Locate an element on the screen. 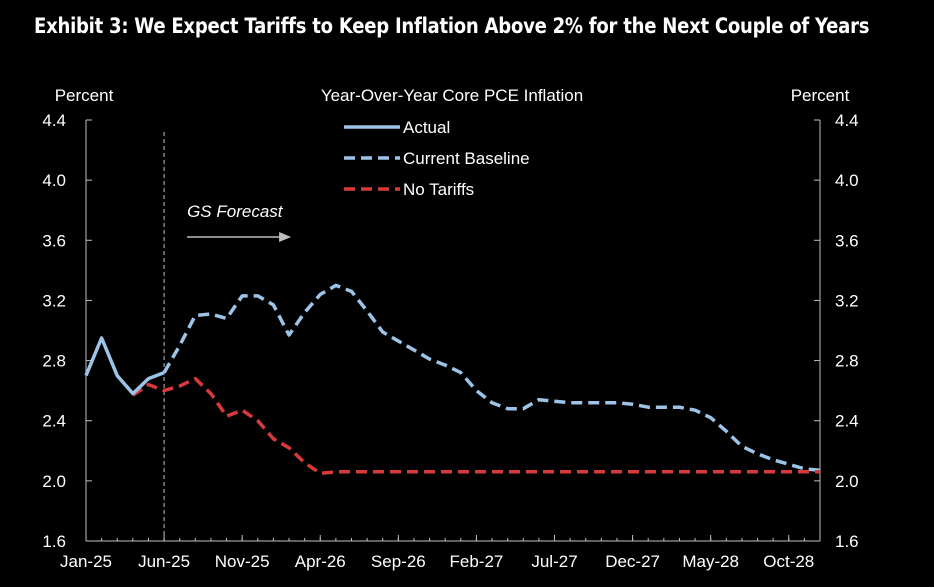  y-tick-label-right: 2.4 is located at coordinates (847, 421).